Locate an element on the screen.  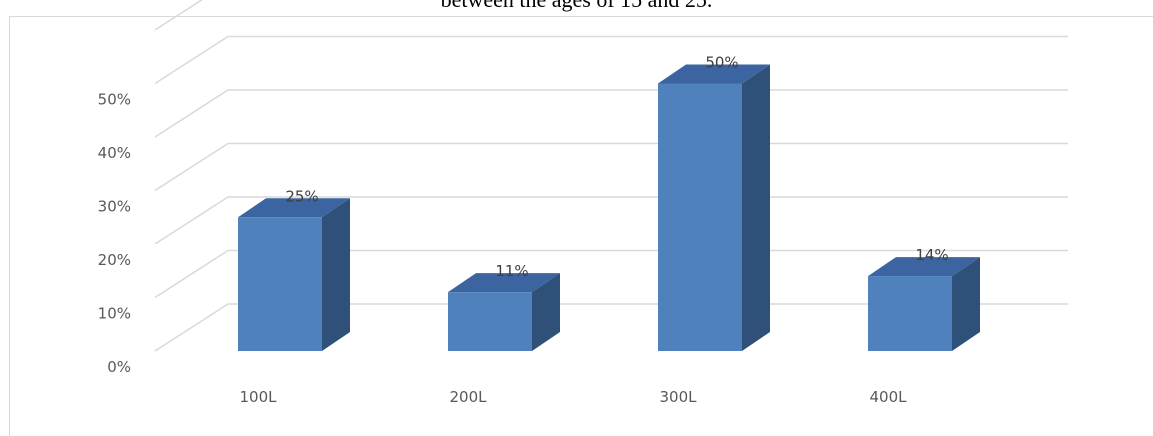
x-category-label: 400L is located at coordinates (889, 397).